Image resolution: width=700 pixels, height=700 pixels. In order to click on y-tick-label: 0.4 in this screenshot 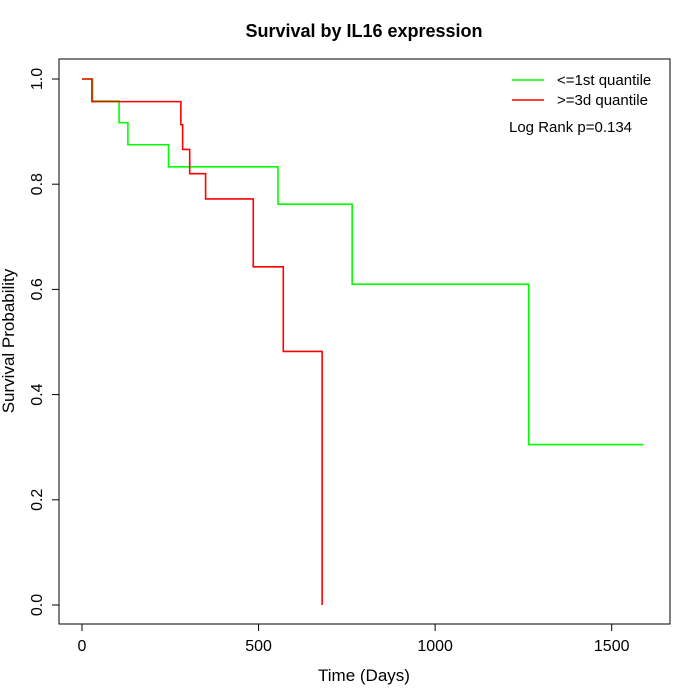, I will do `click(37, 394)`.